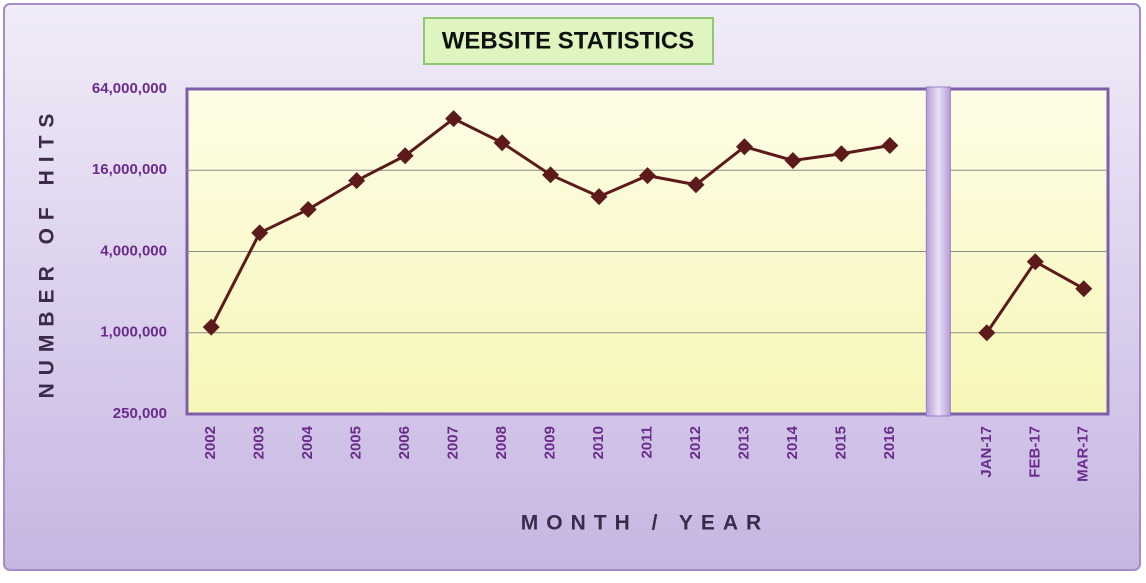 This screenshot has width=1146, height=583. Describe the element at coordinates (210, 442) in the screenshot. I see `x-tick-label: 2002` at that location.